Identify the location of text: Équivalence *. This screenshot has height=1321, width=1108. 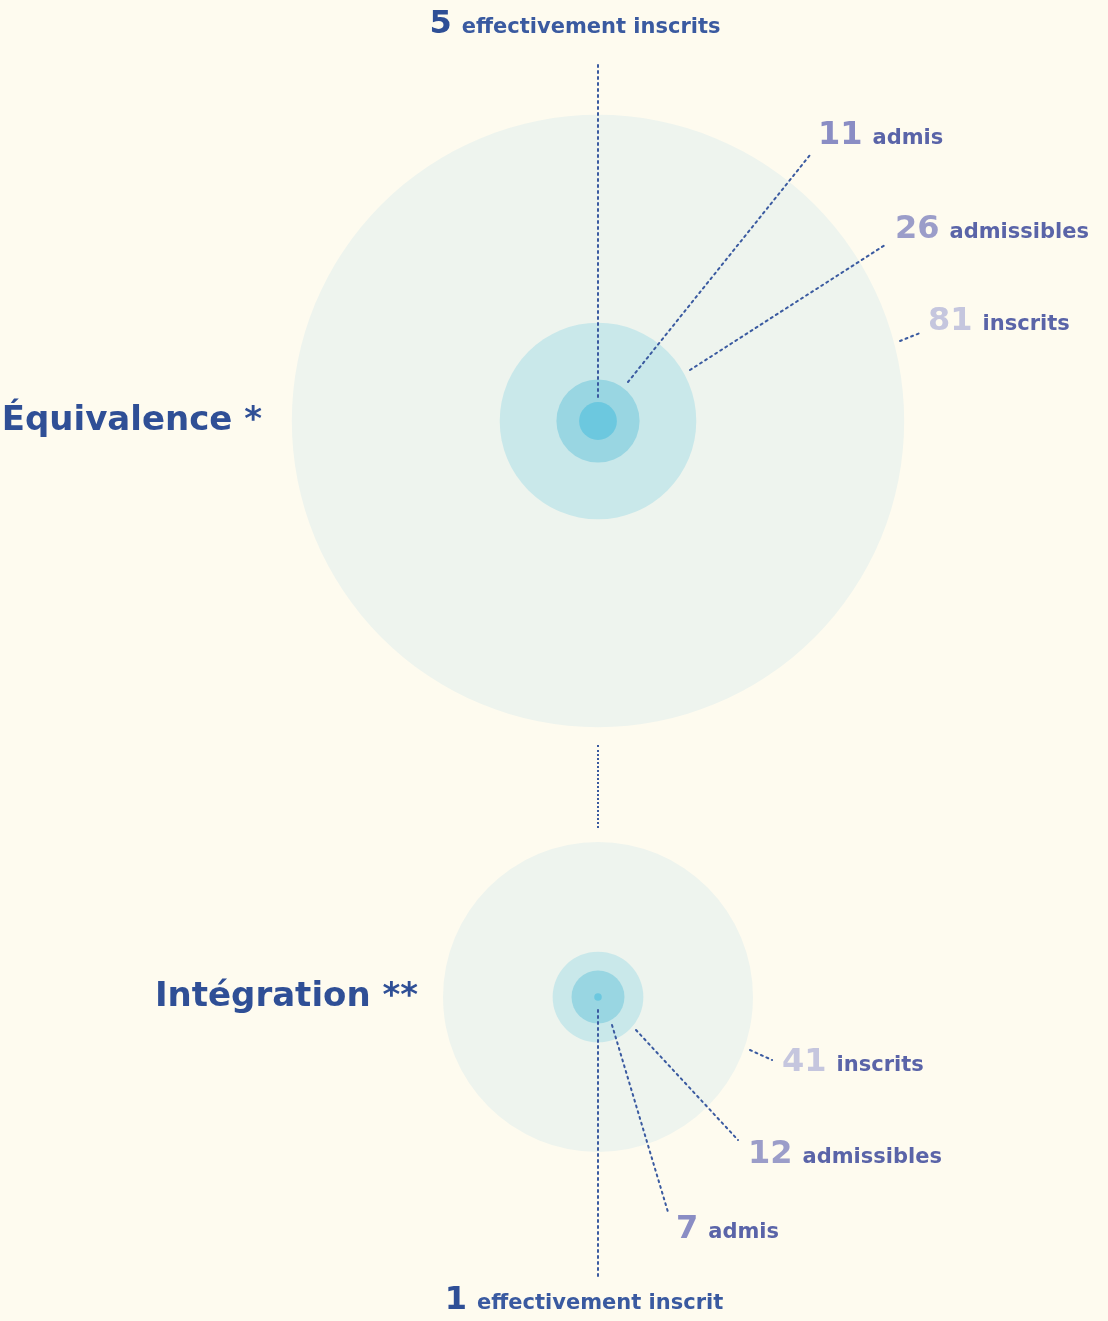
(132, 417).